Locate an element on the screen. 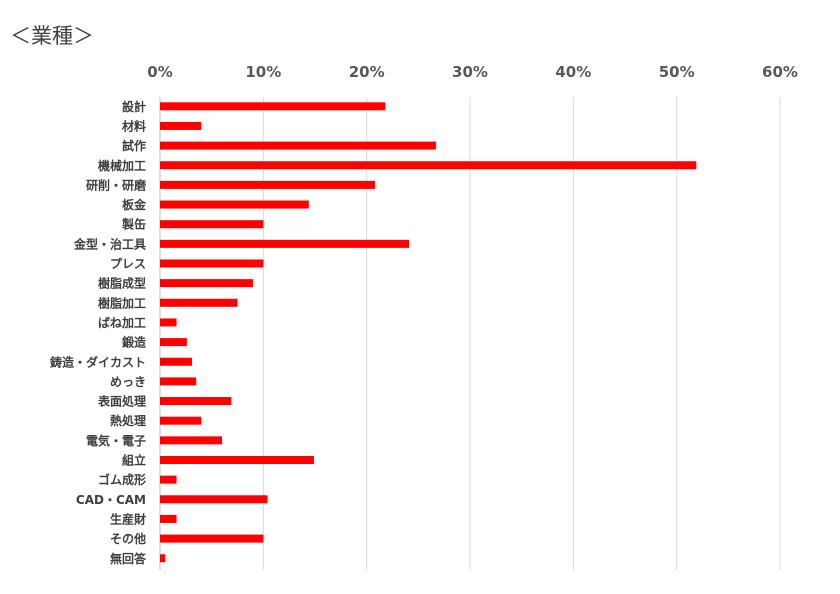  y-tick-label: 金型・治工具 is located at coordinates (109, 243).